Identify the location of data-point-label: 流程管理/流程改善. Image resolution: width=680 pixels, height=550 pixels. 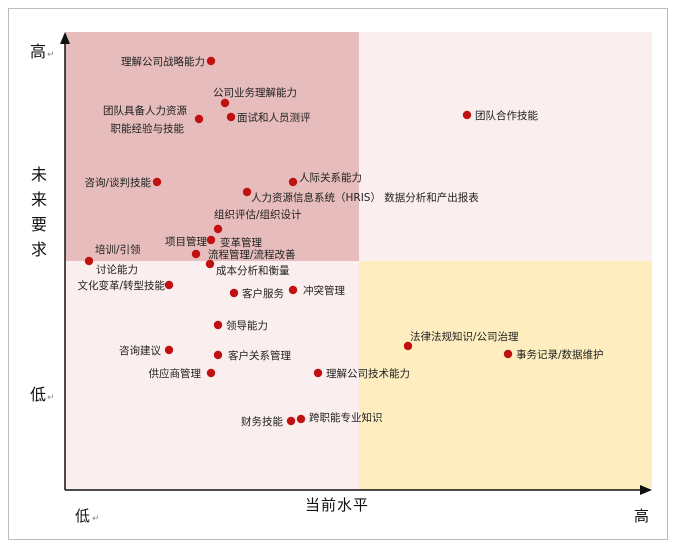
(252, 254).